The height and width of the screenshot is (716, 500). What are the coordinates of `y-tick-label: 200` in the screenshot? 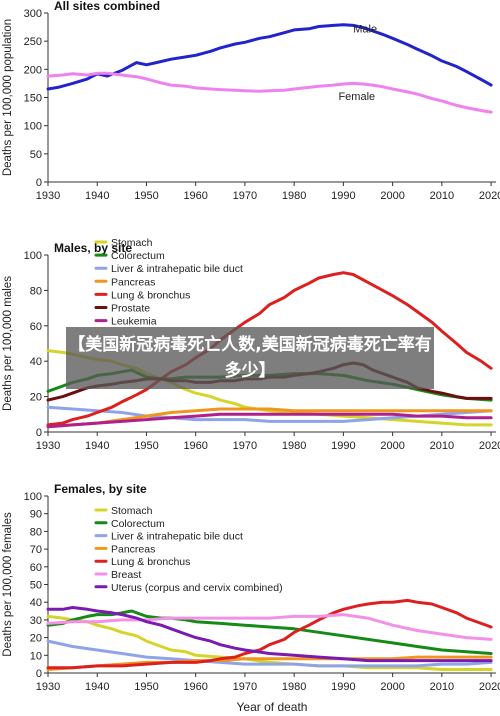 It's located at (33, 70).